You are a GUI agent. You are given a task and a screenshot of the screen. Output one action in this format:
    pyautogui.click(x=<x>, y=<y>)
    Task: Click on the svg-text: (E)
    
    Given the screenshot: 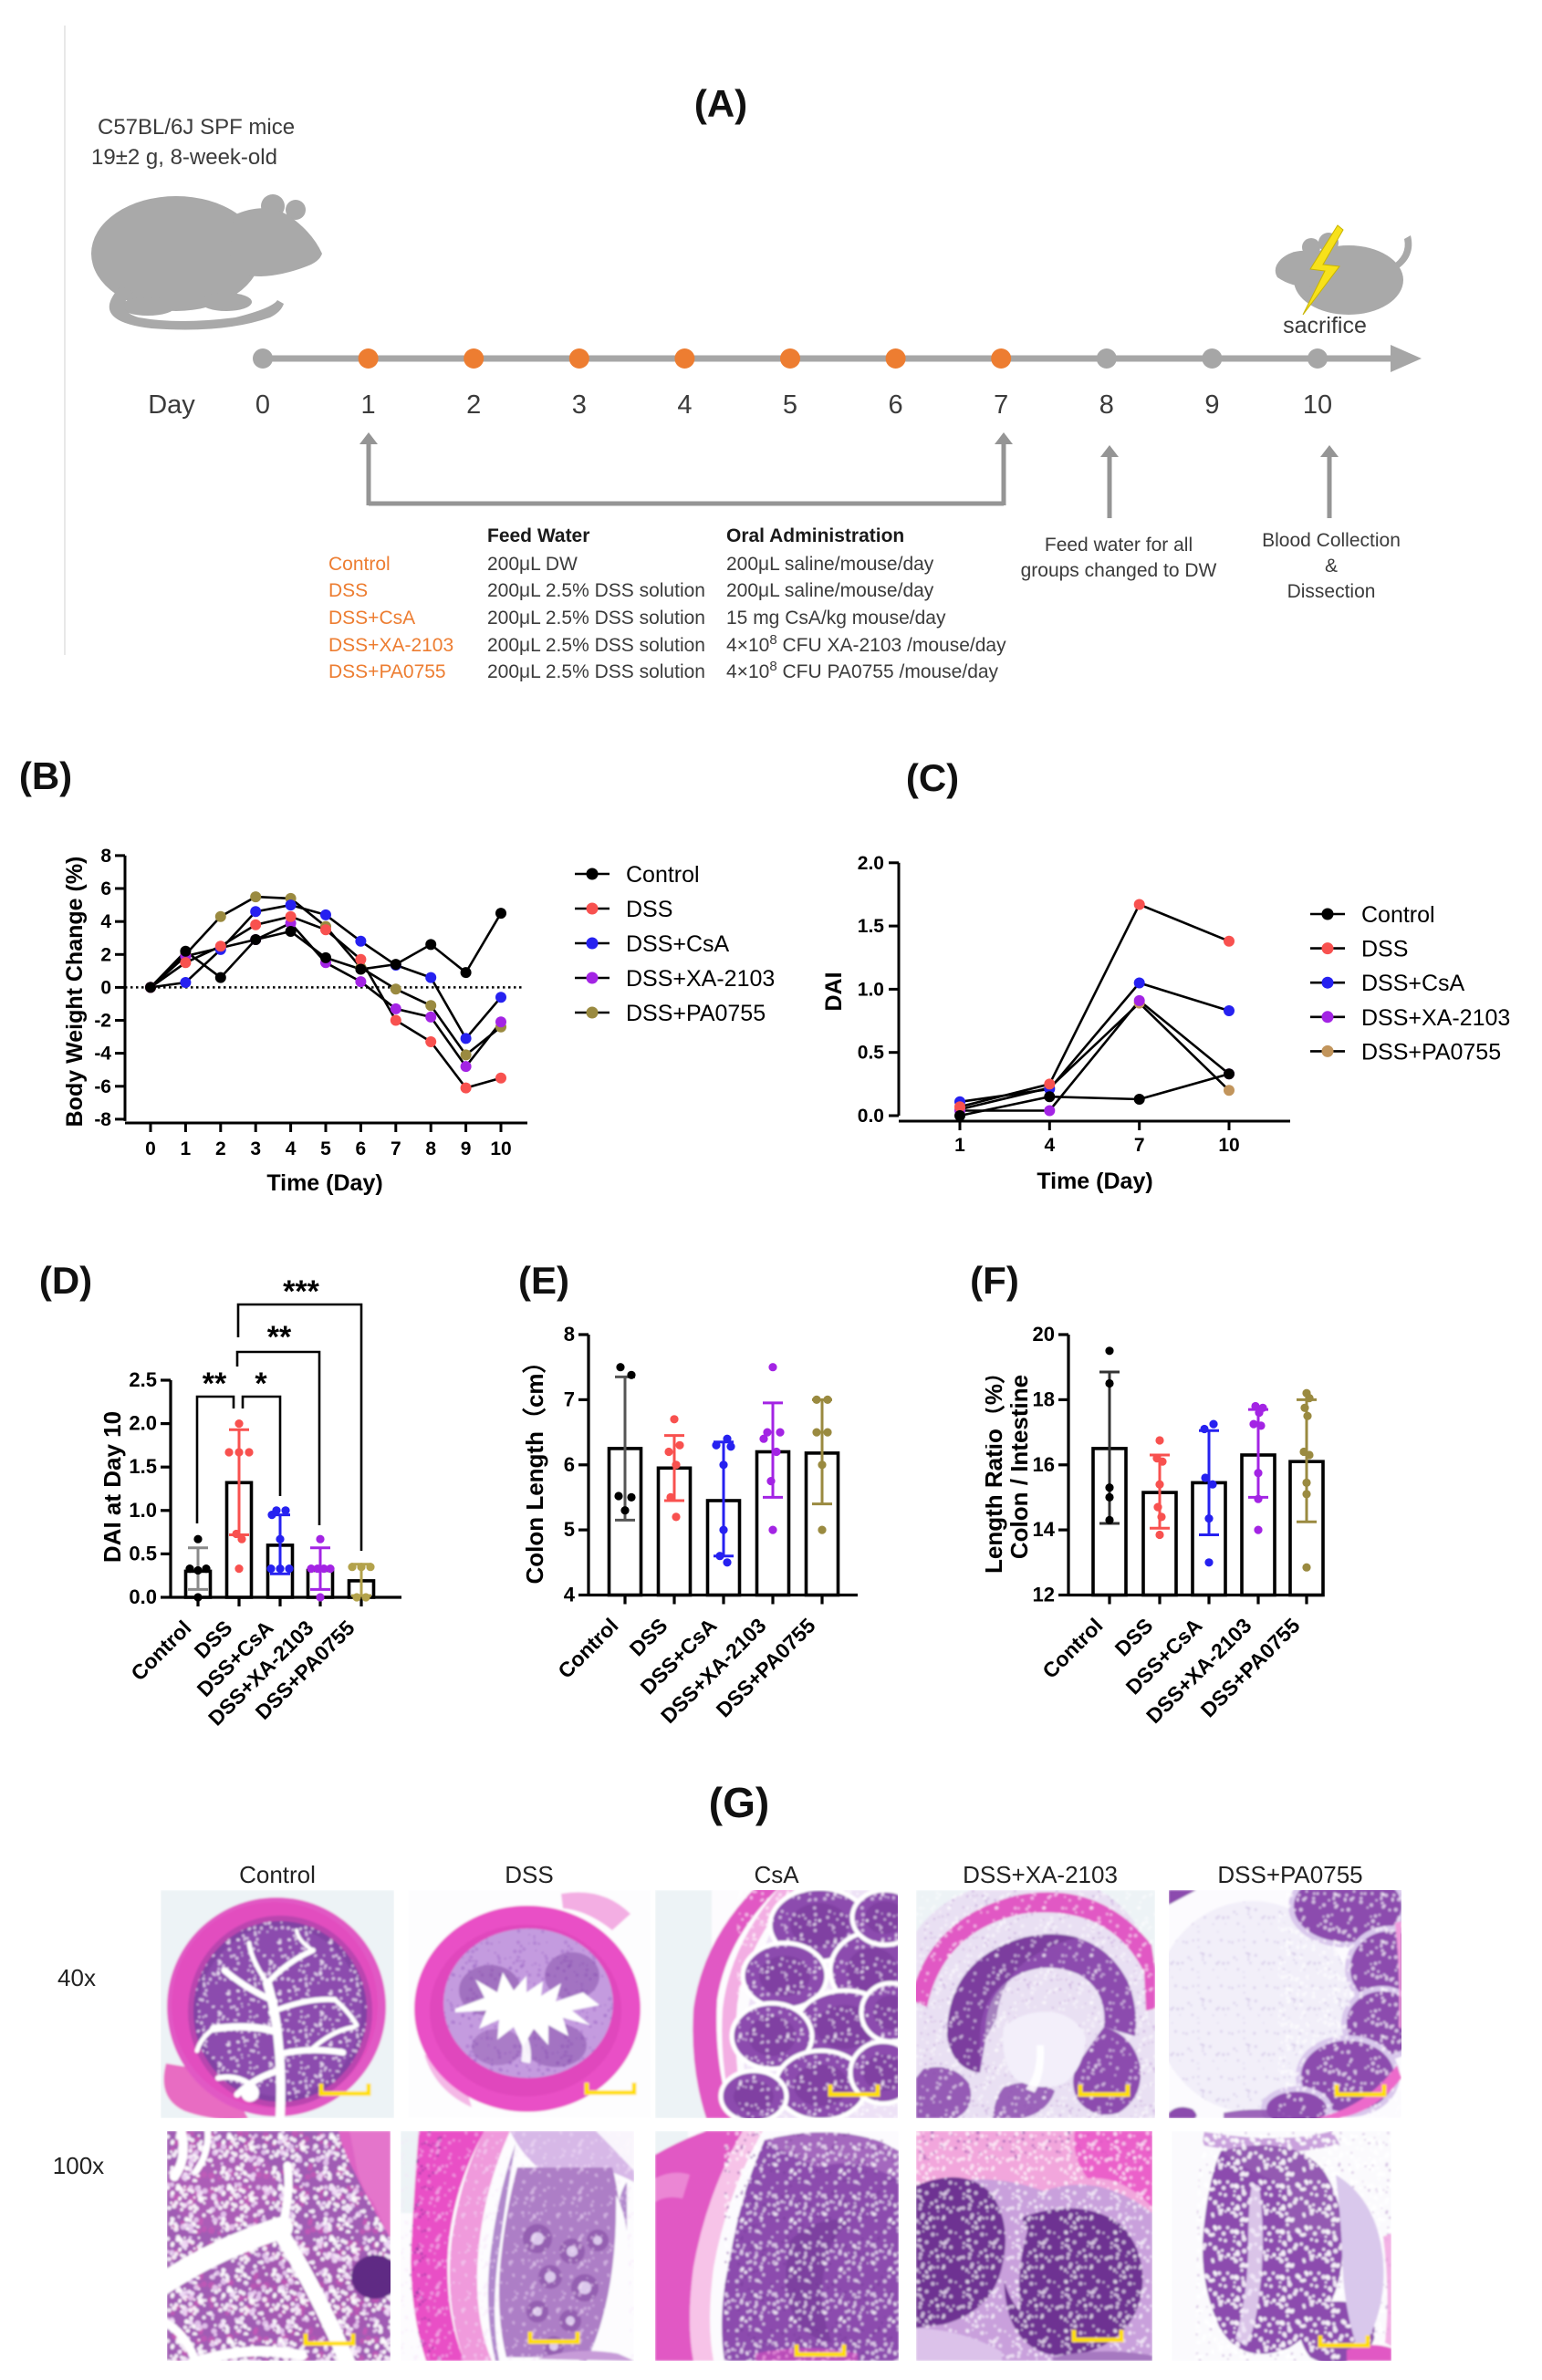 What is the action you would take?
    pyautogui.click(x=543, y=1281)
    